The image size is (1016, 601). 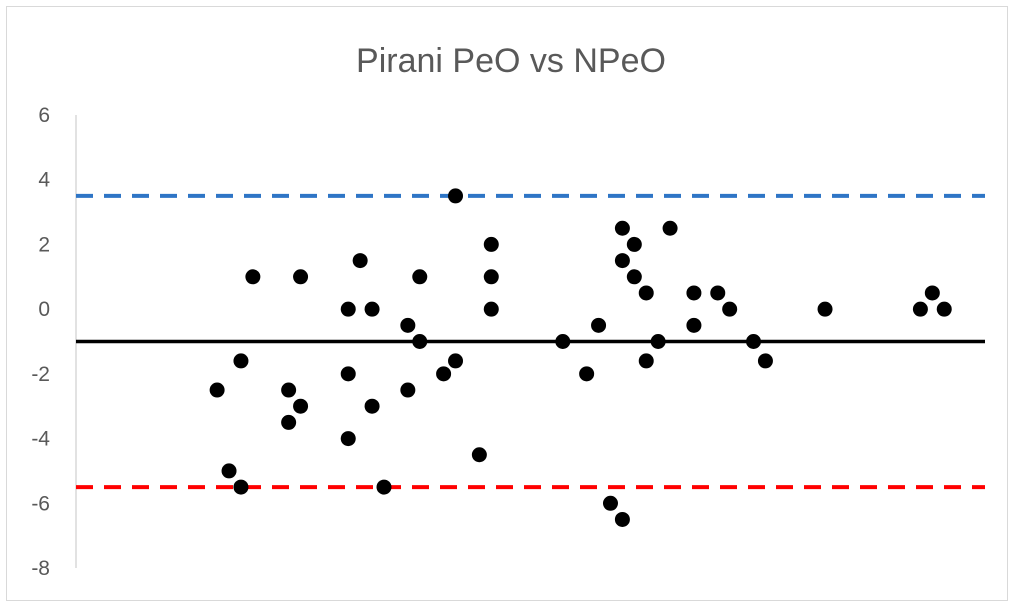 What do you see at coordinates (40, 342) in the screenshot?
I see `y-tick-labels: 6 4 2 0 -2 -4 -6 -8` at bounding box center [40, 342].